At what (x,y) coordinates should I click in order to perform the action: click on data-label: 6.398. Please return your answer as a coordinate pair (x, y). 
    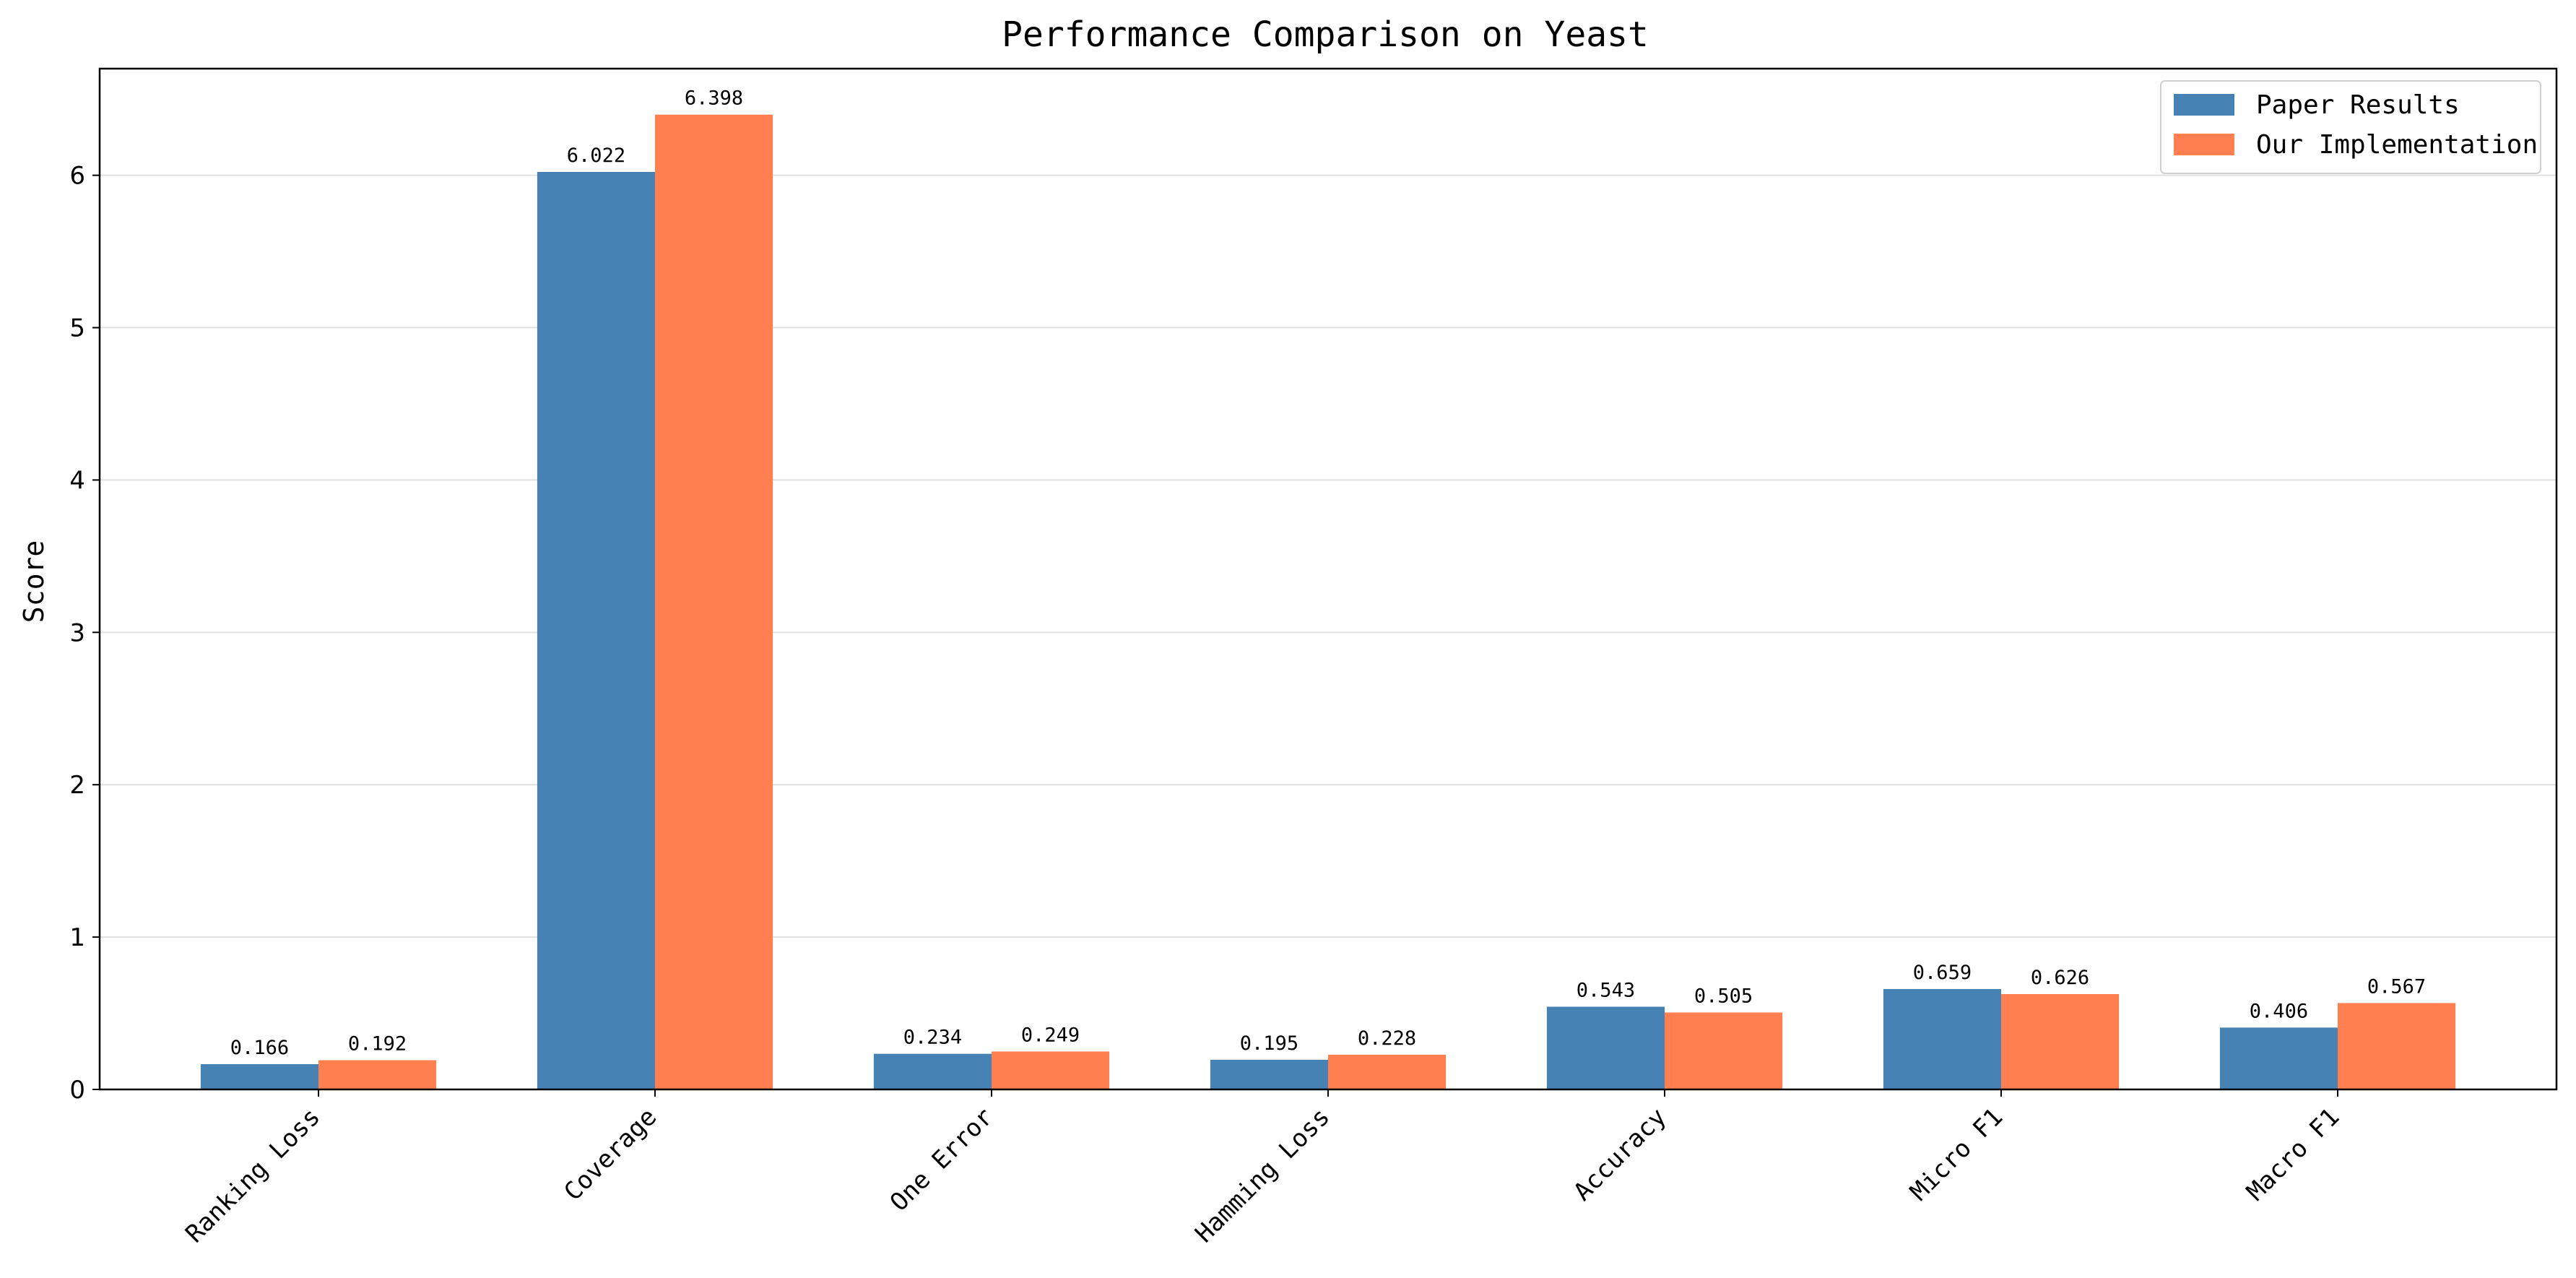
    Looking at the image, I should click on (714, 99).